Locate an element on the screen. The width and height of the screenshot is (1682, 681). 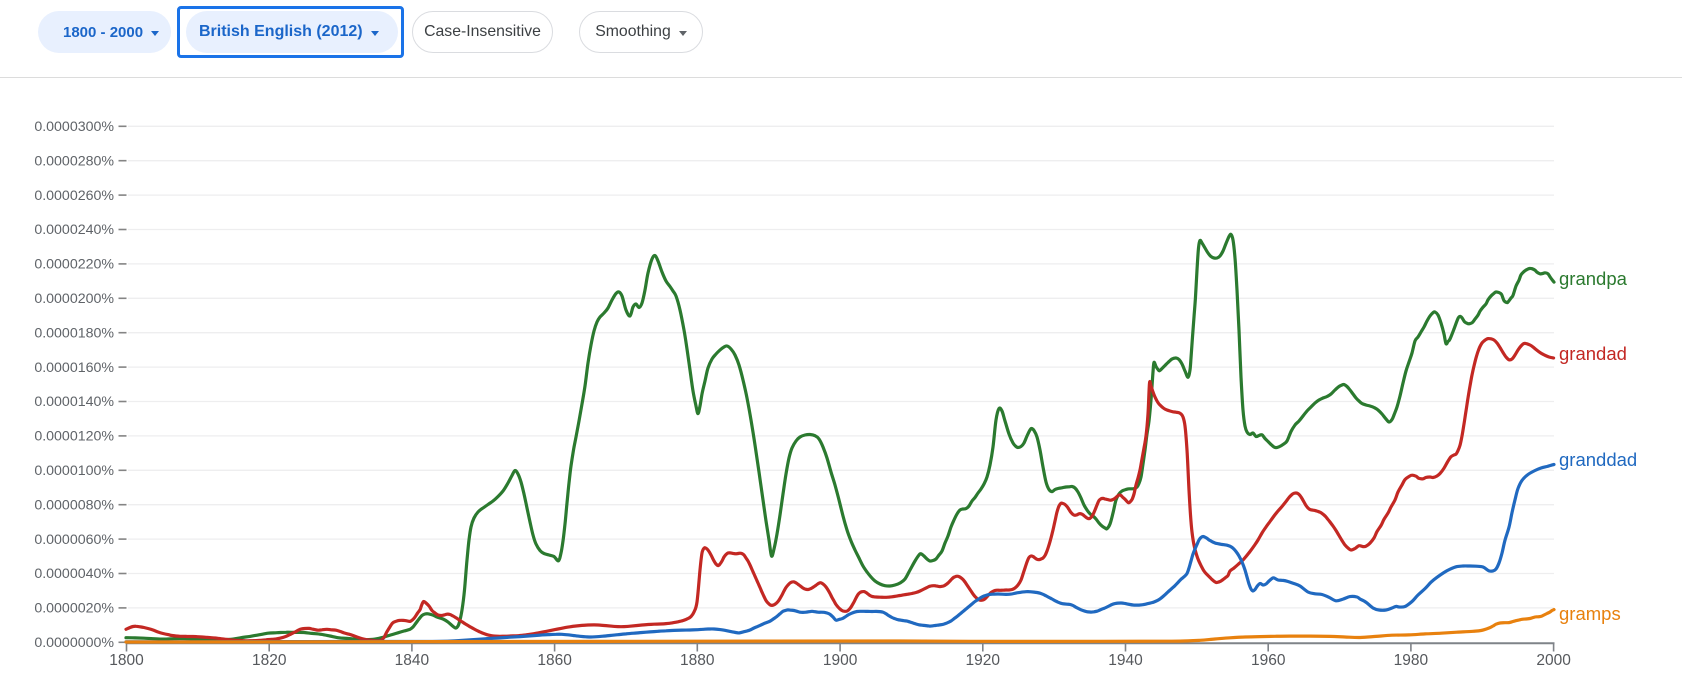
svg-text: 0.0000280% is located at coordinates (74, 161).